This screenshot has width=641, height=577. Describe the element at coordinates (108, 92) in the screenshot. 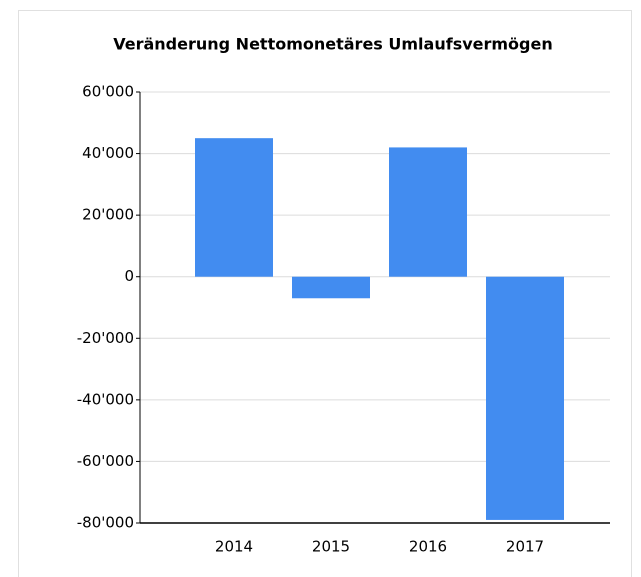

I see `y-tick-label: 60'000` at that location.